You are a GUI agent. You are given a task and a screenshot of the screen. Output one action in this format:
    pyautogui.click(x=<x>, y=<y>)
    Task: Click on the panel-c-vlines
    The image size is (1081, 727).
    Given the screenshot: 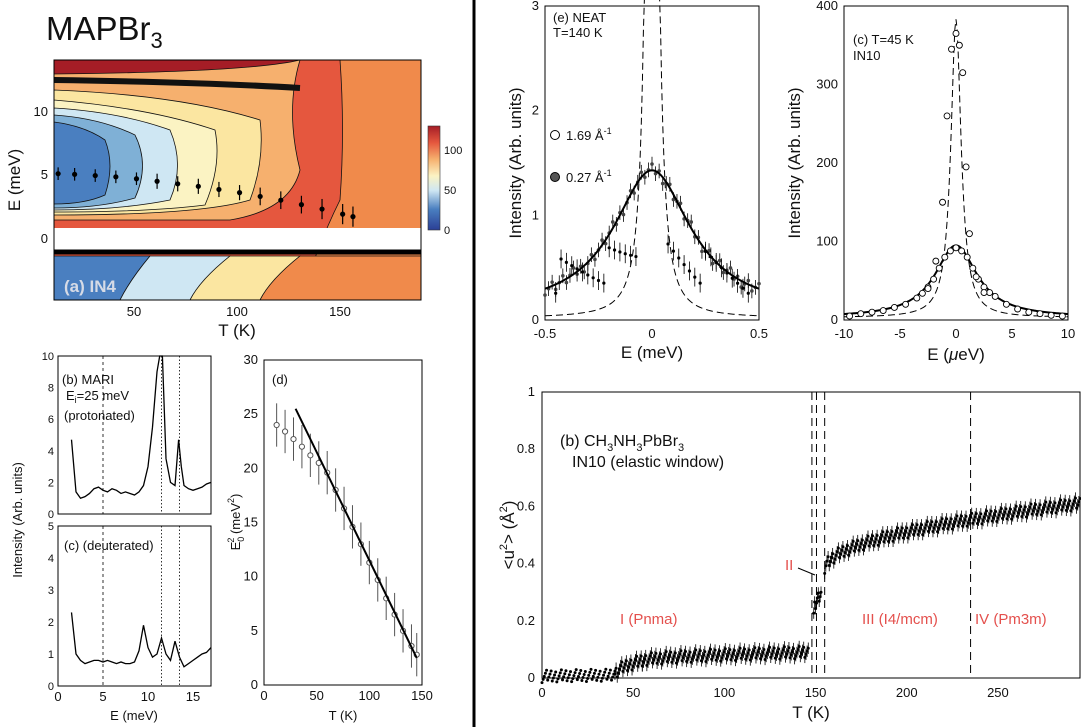 What is the action you would take?
    pyautogui.click(x=141, y=606)
    